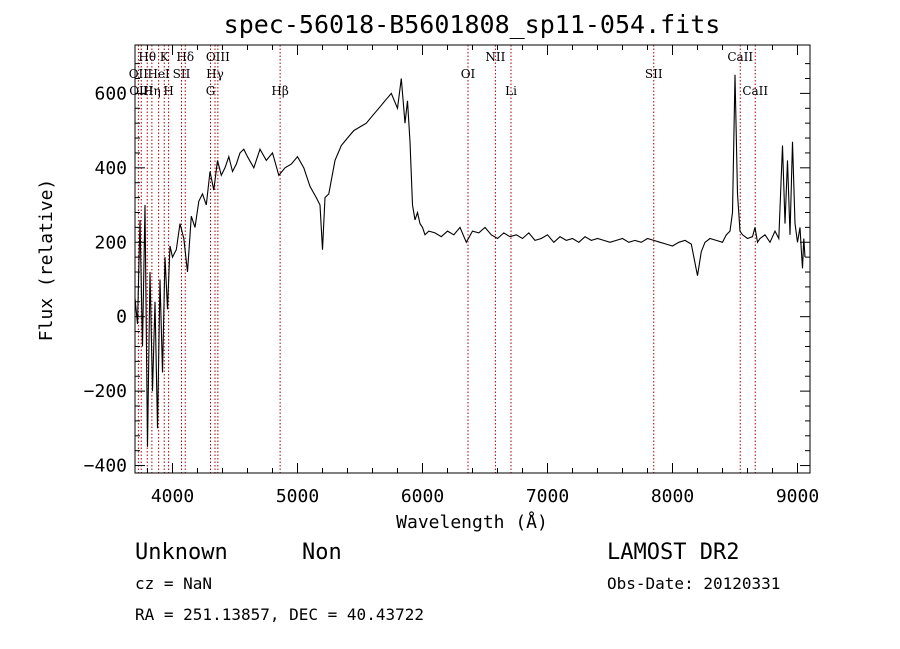  Describe the element at coordinates (185, 57) in the screenshot. I see `line-label-8: Hδ` at that location.